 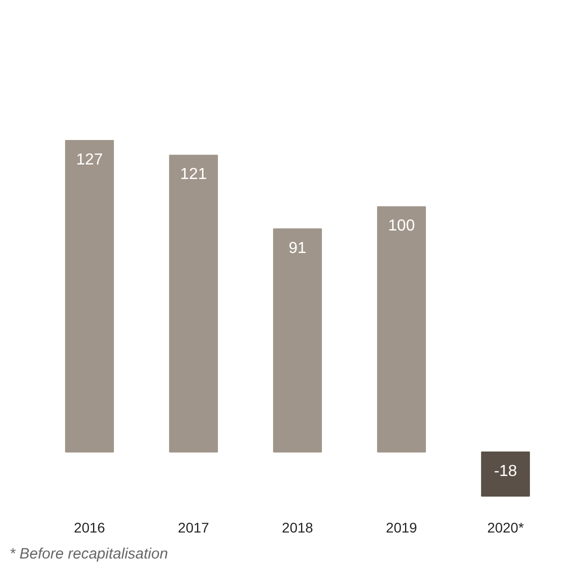 I want to click on text: * Before recapitalisation, so click(x=89, y=554).